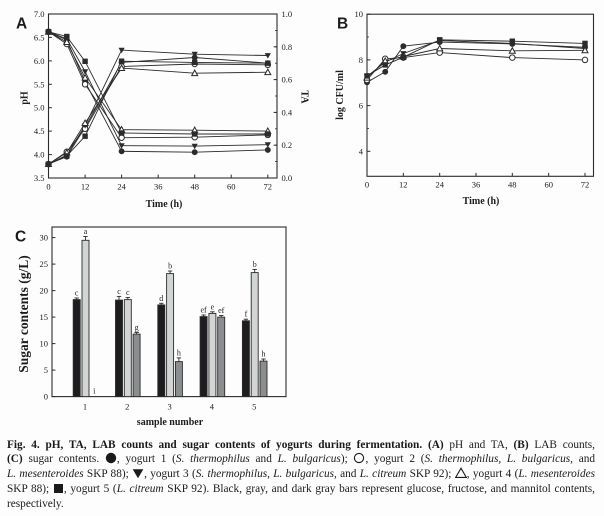 This screenshot has height=516, width=604. I want to click on svg-text: 0.2, so click(287, 145).